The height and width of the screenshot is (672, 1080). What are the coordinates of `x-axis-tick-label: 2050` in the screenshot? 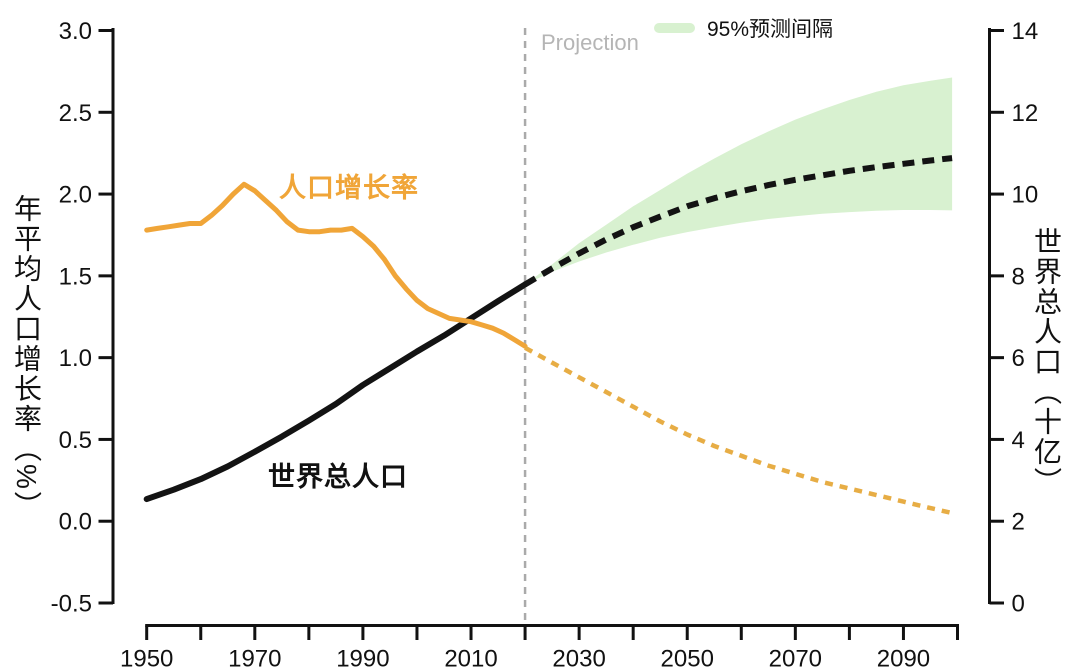 It's located at (687, 659).